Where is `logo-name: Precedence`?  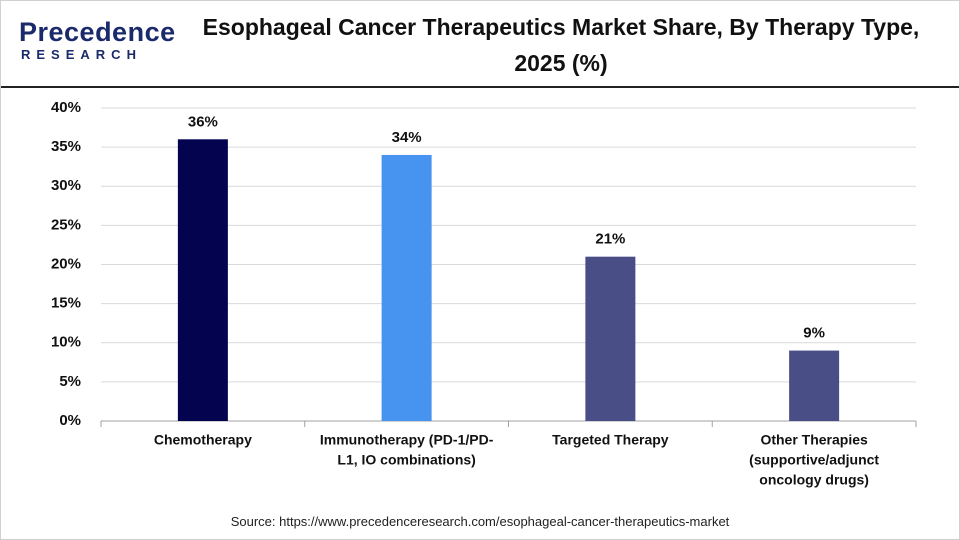
logo-name: Precedence is located at coordinates (97, 32).